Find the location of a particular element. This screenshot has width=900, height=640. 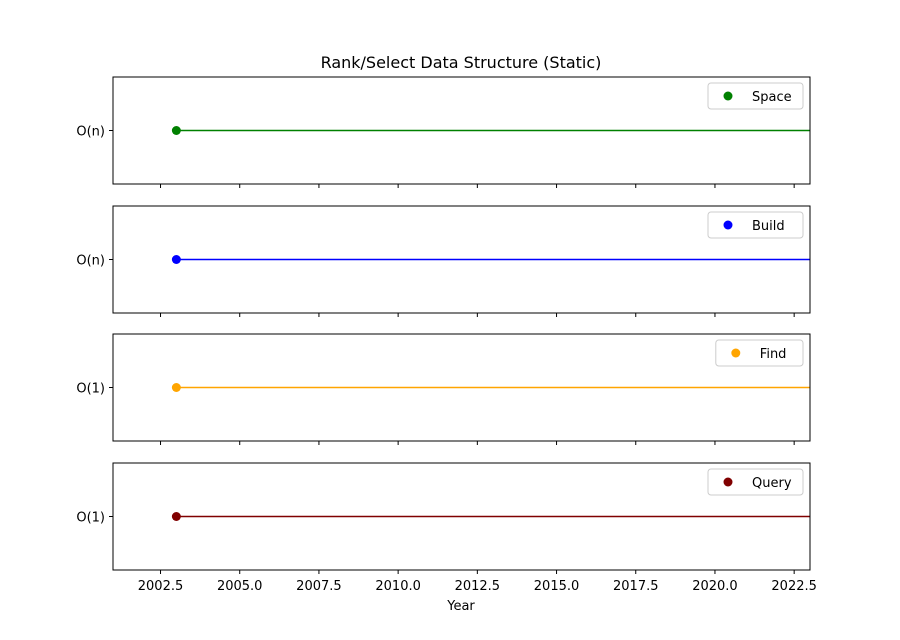

legend-label-find: Find is located at coordinates (773, 354).